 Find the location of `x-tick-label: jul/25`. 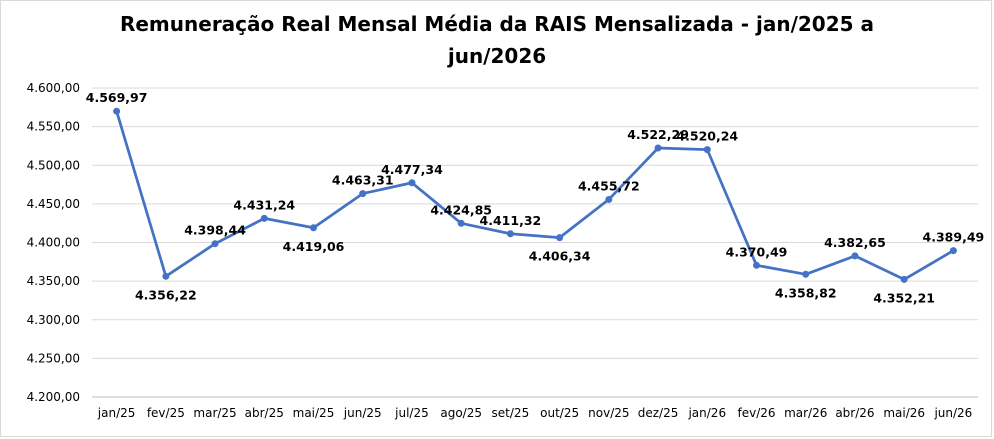

x-tick-label: jul/25 is located at coordinates (411, 413).